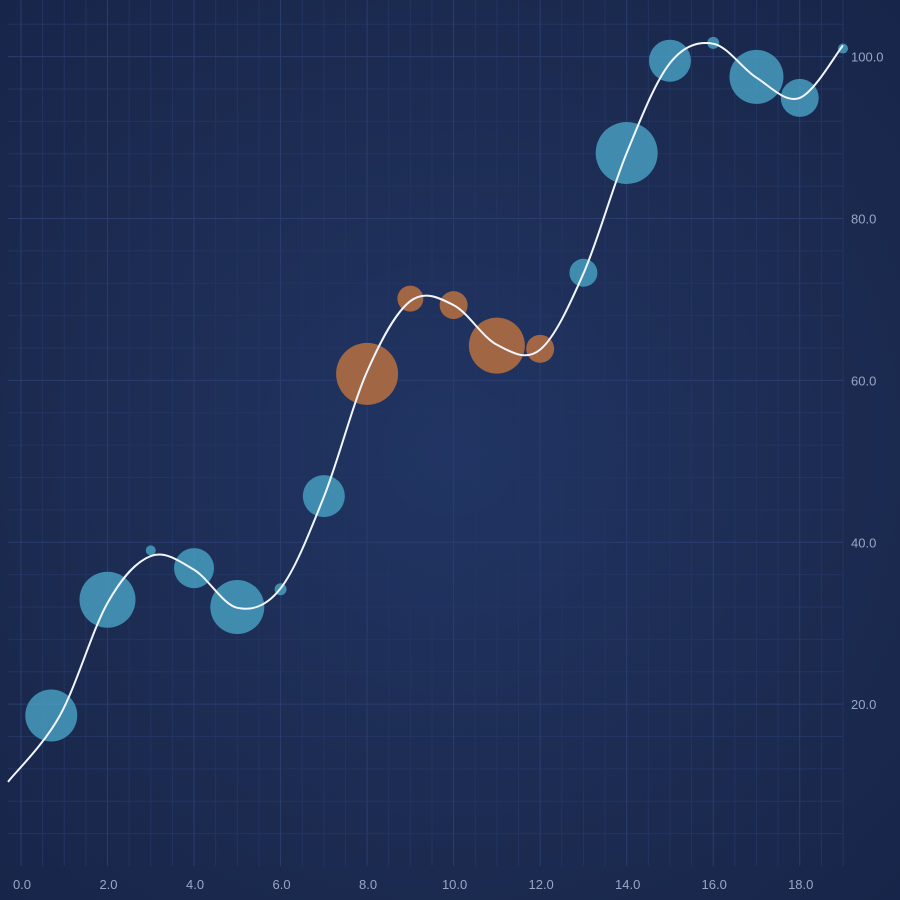 The height and width of the screenshot is (900, 900). What do you see at coordinates (863, 219) in the screenshot?
I see `y-tick-label: 80.0` at bounding box center [863, 219].